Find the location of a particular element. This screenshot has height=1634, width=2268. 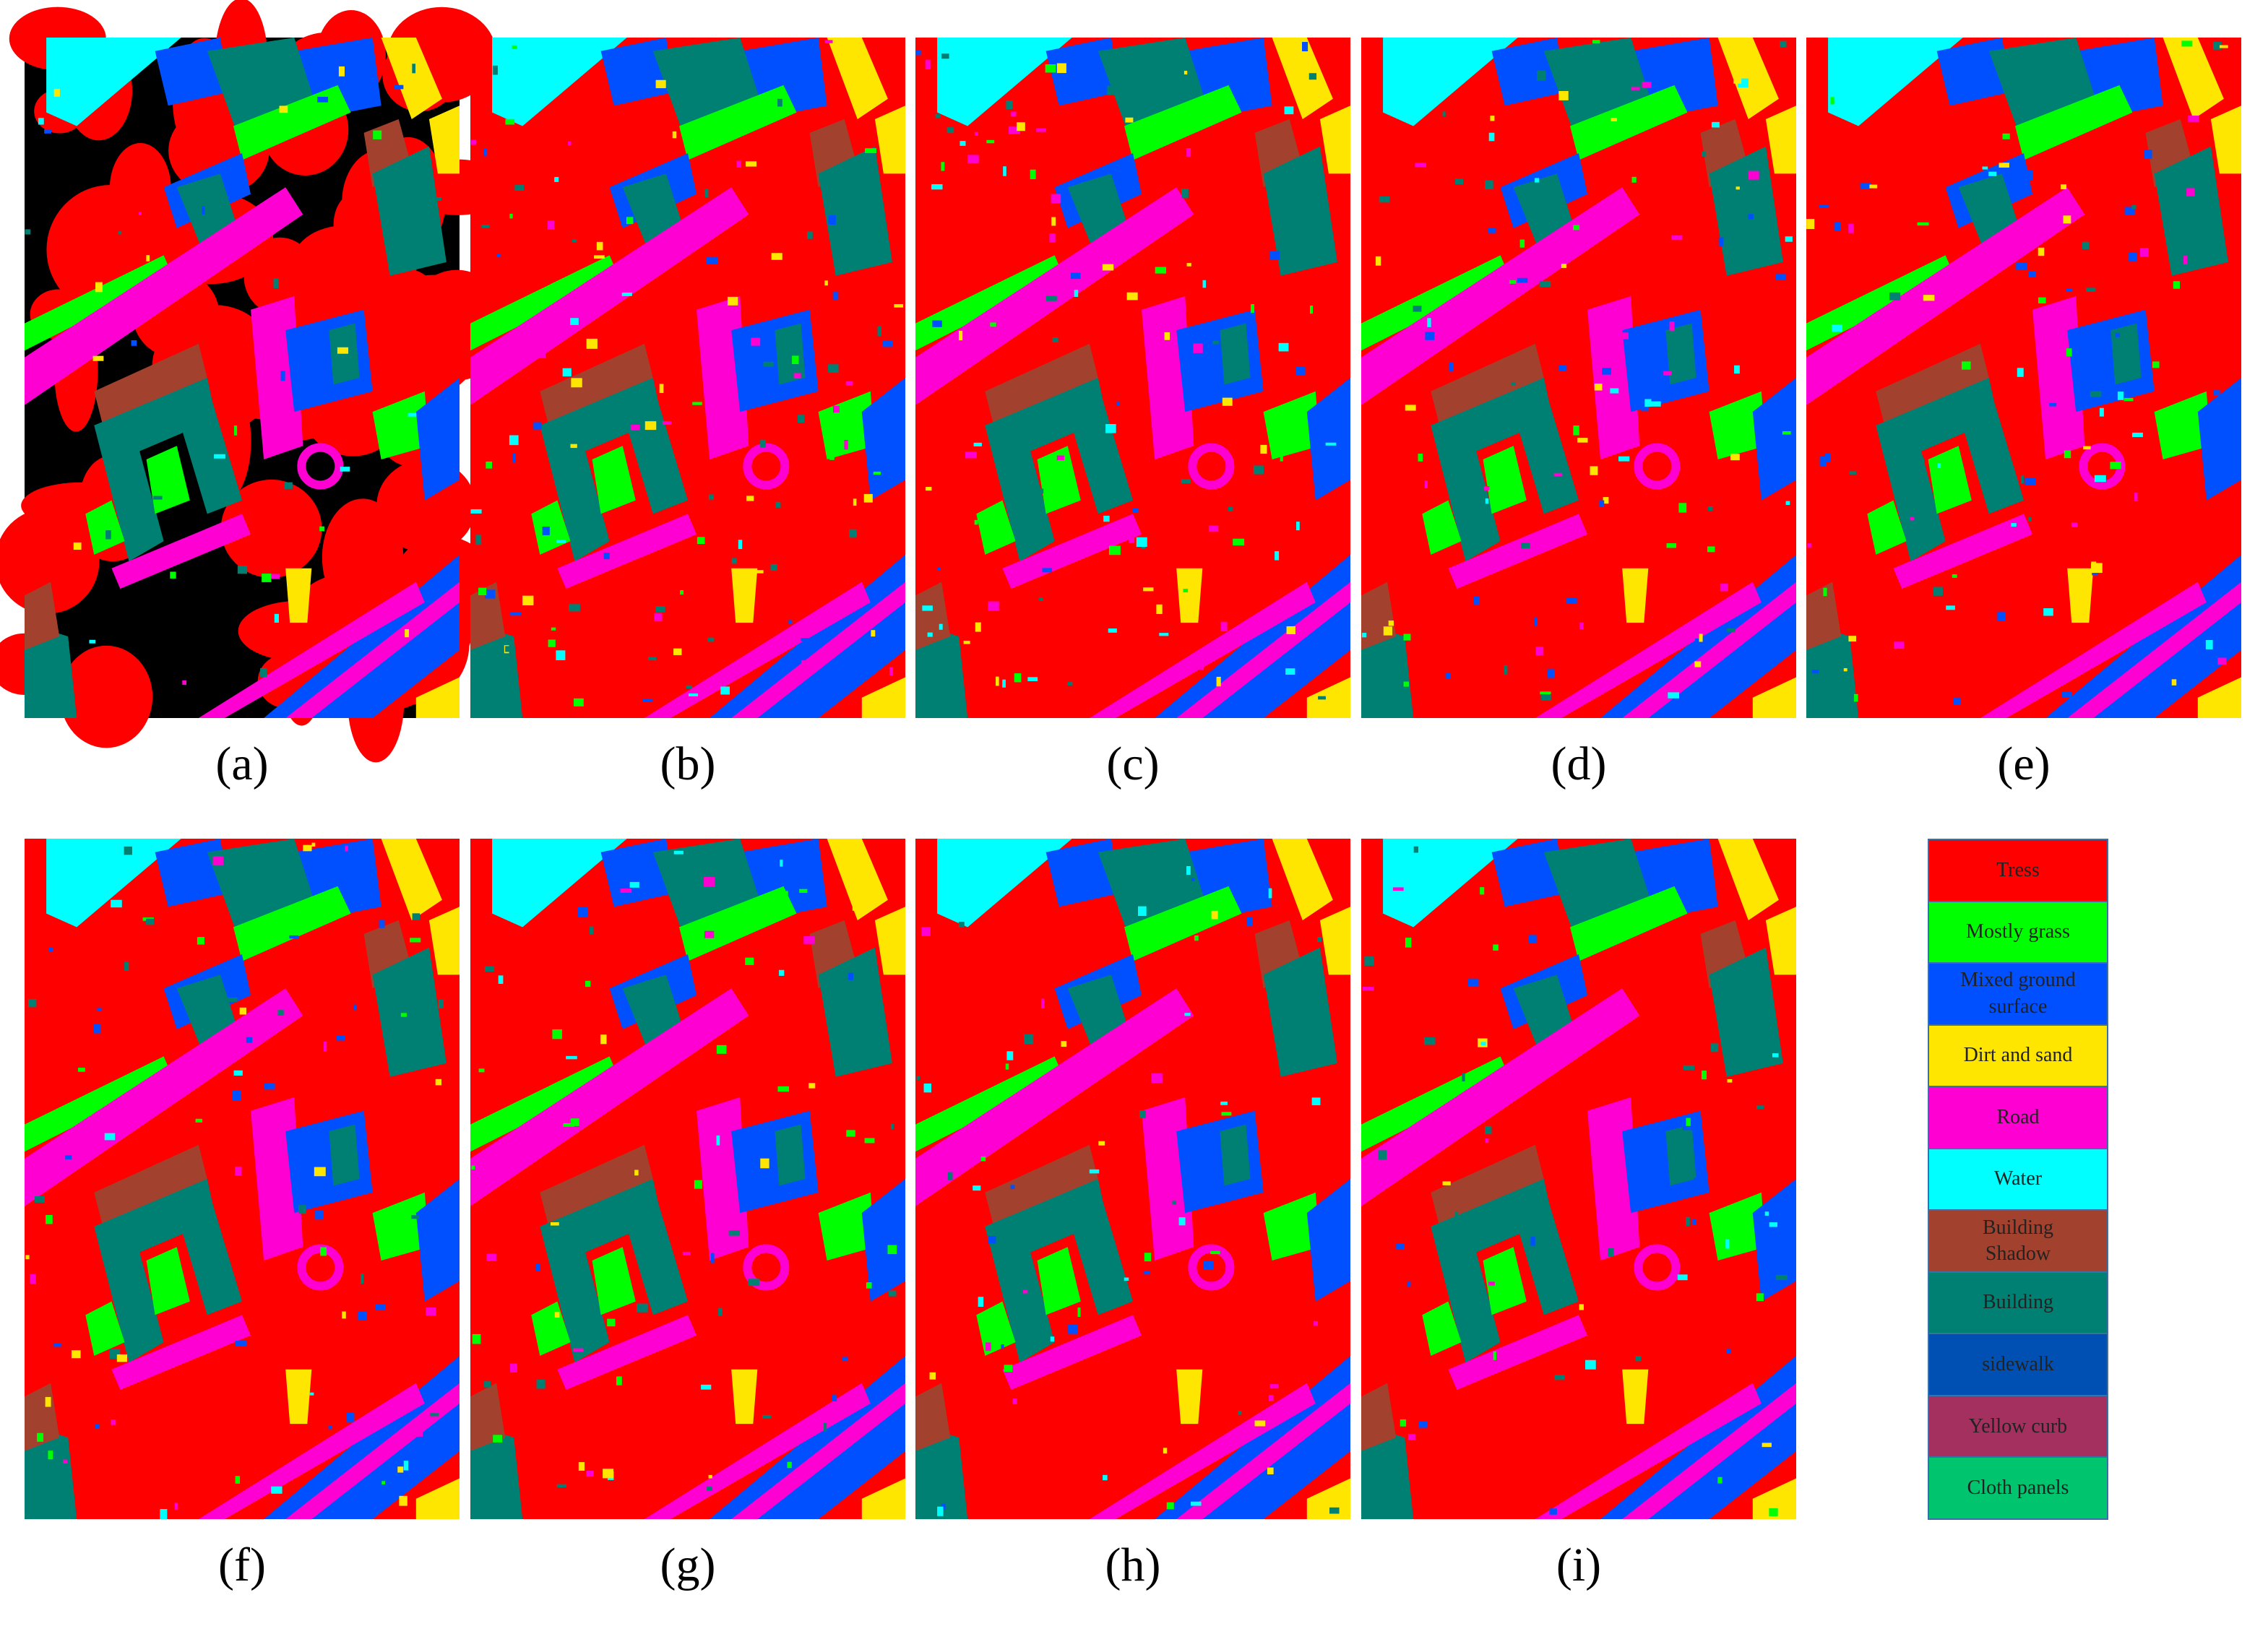

legend-swatch: Tress is located at coordinates (2018, 871).